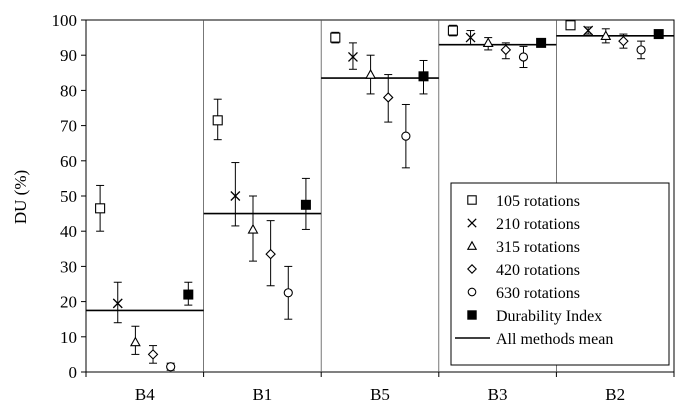 This screenshot has width=678, height=407. Describe the element at coordinates (538, 247) in the screenshot. I see `legend-label: 315 rotations` at that location.